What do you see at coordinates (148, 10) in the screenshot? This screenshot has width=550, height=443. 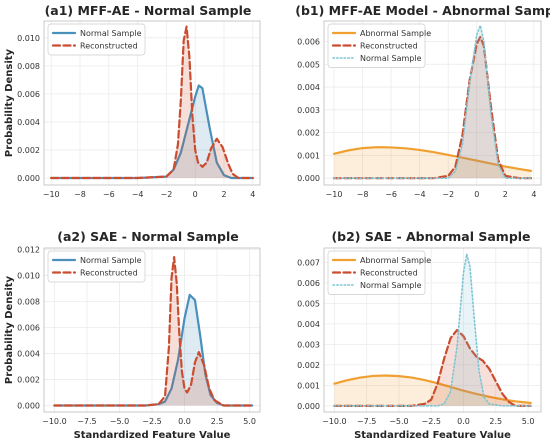 I see `panel-1-title: (a1) MFF-AE - Normal Sample` at bounding box center [148, 10].